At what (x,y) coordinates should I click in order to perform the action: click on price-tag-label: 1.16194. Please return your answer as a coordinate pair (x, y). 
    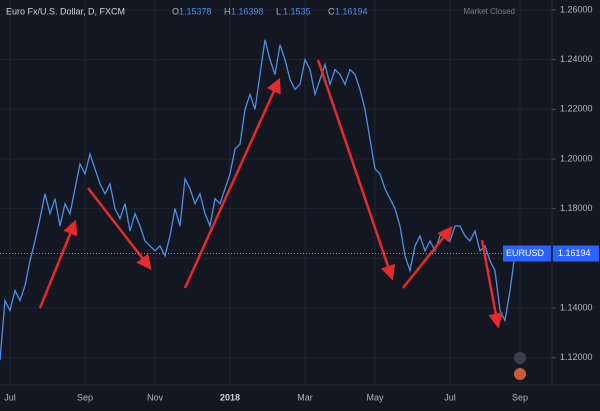
    Looking at the image, I should click on (574, 253).